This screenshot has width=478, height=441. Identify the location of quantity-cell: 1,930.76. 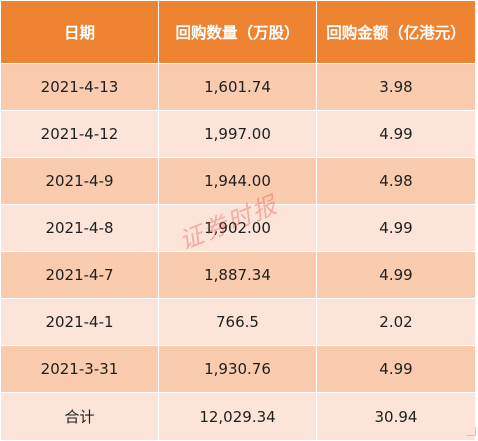
(238, 369).